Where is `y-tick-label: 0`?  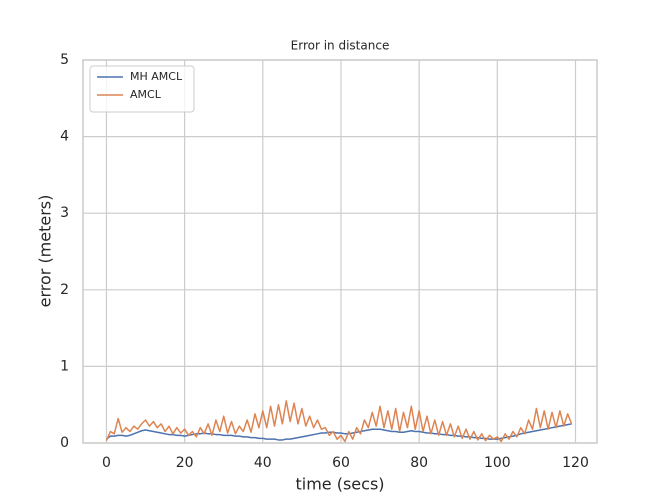 y-tick-label: 0 is located at coordinates (64, 443).